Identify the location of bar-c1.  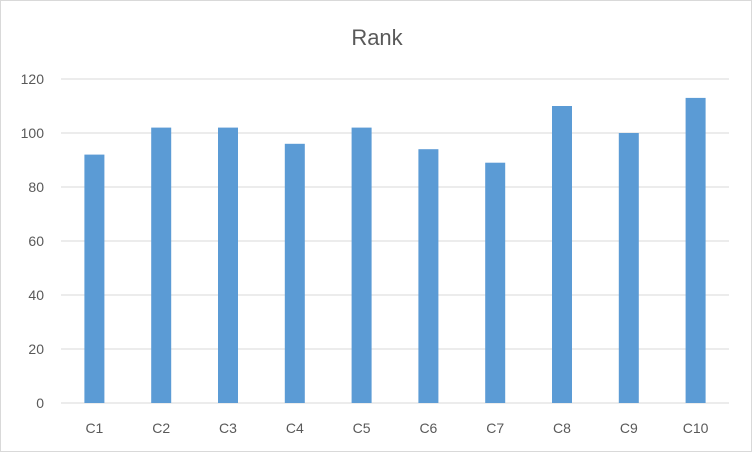
(94, 278).